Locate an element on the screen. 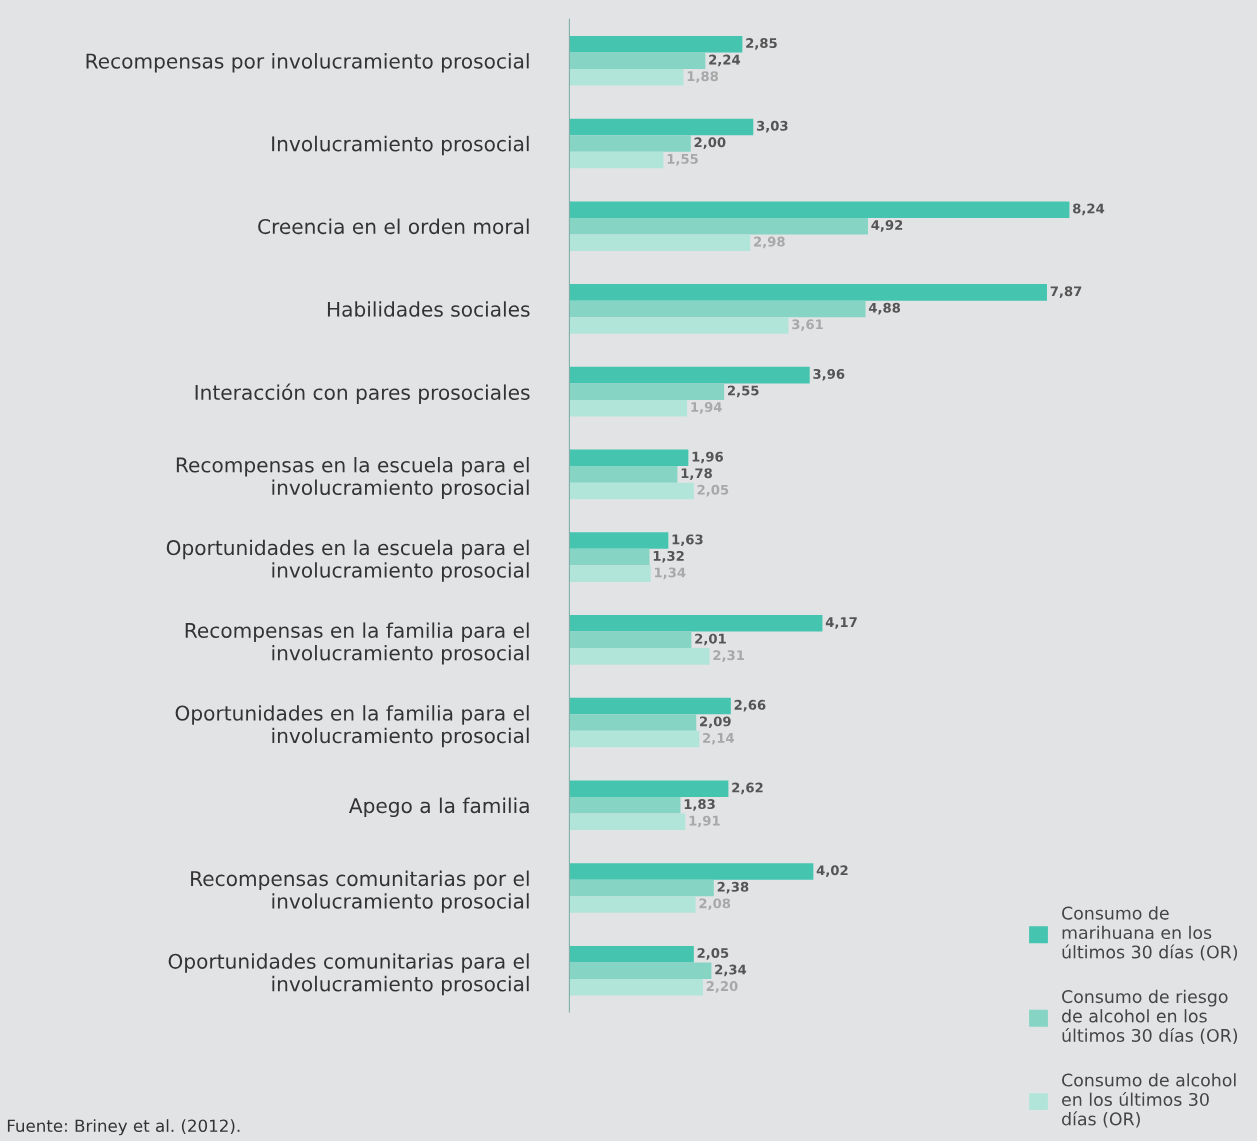 Image resolution: width=1257 pixels, height=1141 pixels. data-label: 8,24 is located at coordinates (1089, 209).